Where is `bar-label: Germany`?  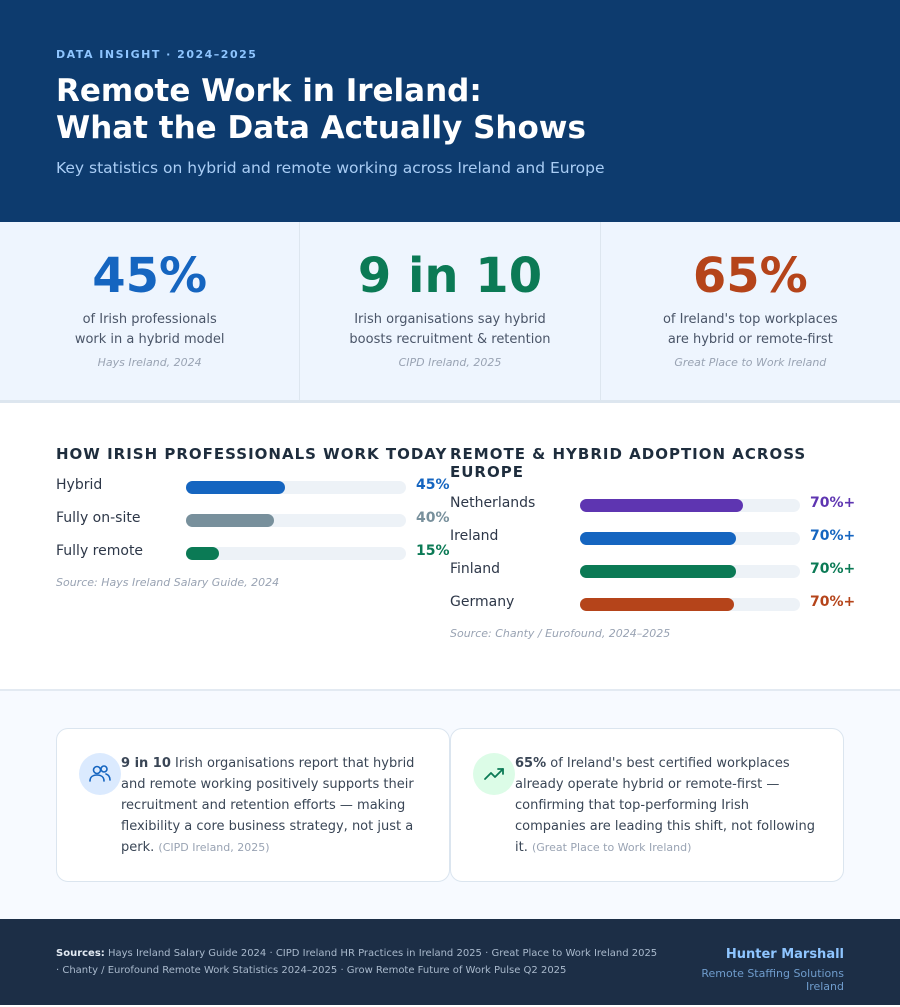 bar-label: Germany is located at coordinates (482, 602).